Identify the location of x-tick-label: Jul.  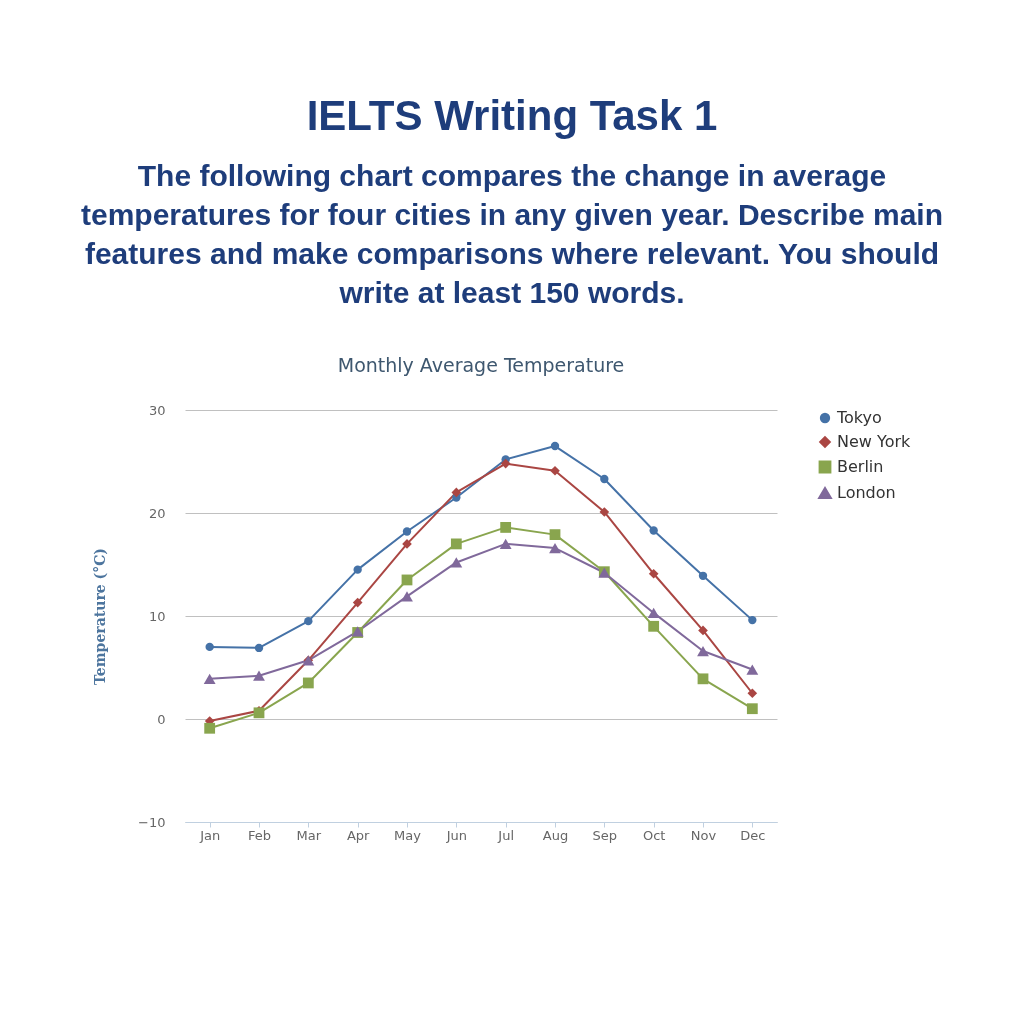
(506, 835).